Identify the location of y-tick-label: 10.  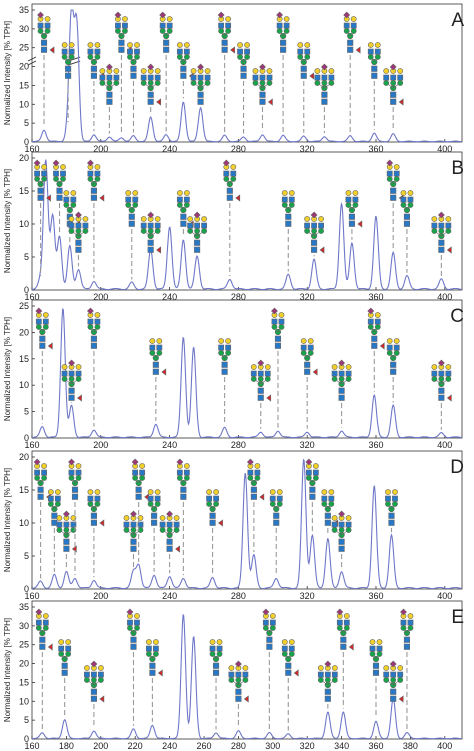
(24, 523).